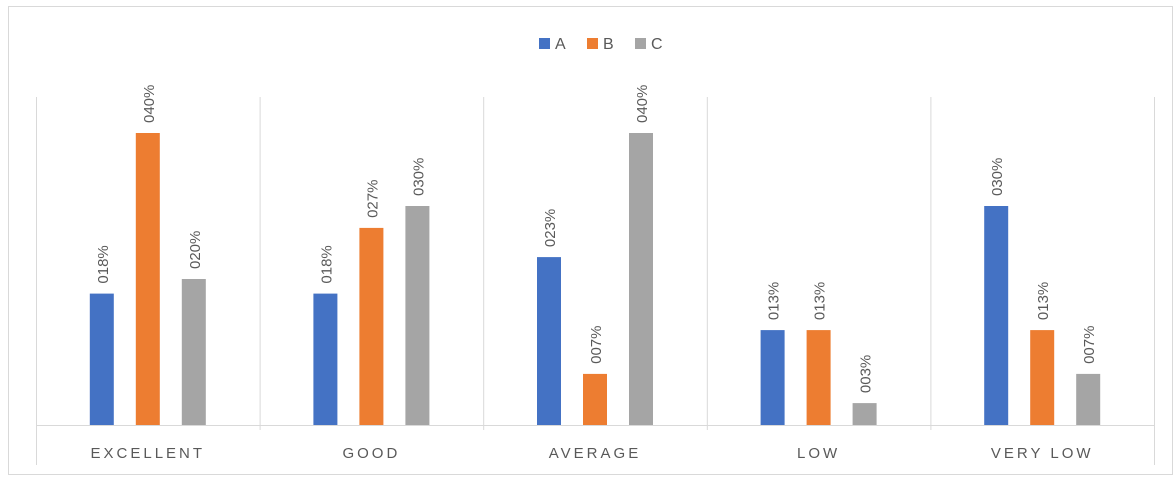 The width and height of the screenshot is (1176, 484). Describe the element at coordinates (148, 453) in the screenshot. I see `category-label: EXCELLENT` at that location.